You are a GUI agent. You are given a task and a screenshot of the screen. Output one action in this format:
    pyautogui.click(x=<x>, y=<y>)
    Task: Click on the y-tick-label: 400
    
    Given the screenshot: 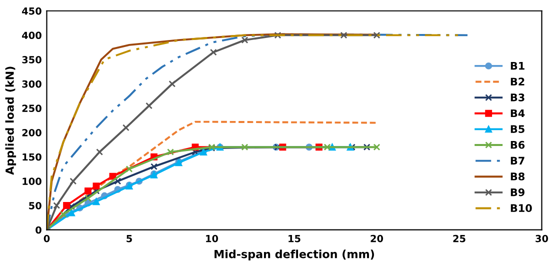 What is the action you would take?
    pyautogui.click(x=32, y=36)
    